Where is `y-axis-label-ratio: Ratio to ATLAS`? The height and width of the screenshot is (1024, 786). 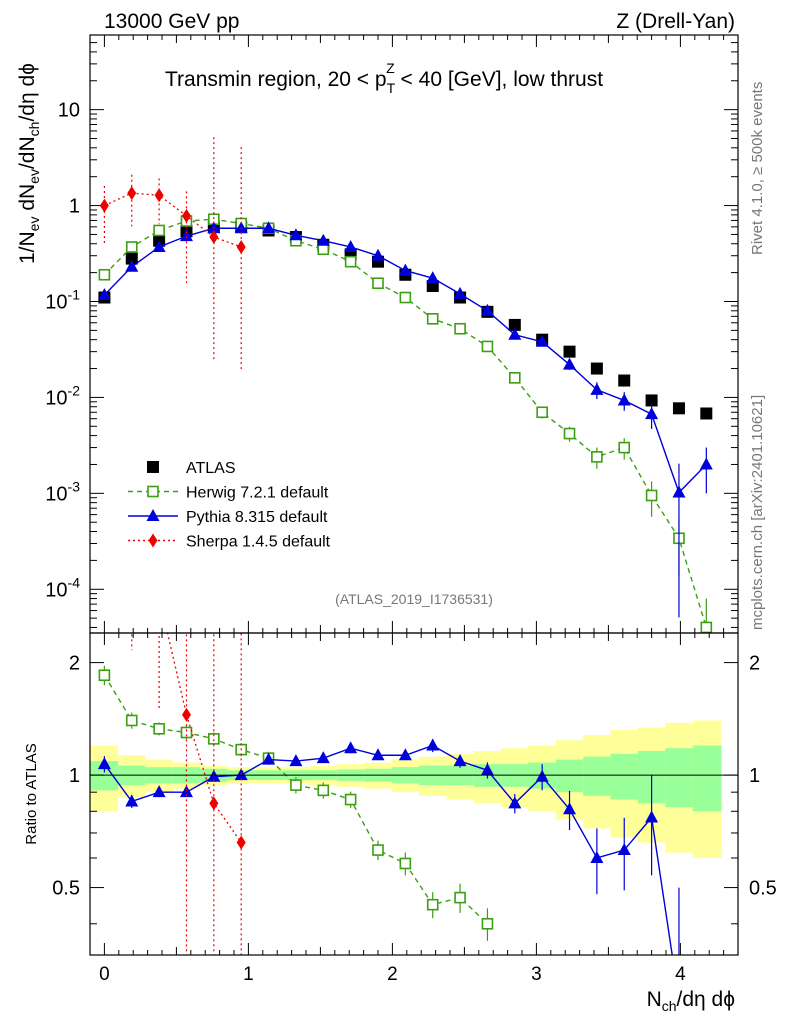 y-axis-label-ratio: Ratio to ATLAS is located at coordinates (31, 793).